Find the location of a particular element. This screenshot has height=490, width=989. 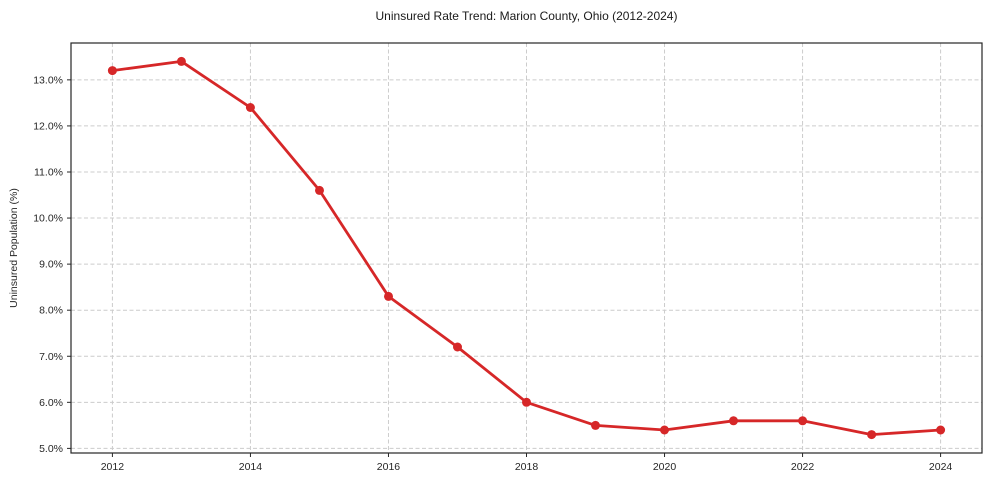

x-tick-label: 2018 is located at coordinates (527, 467).